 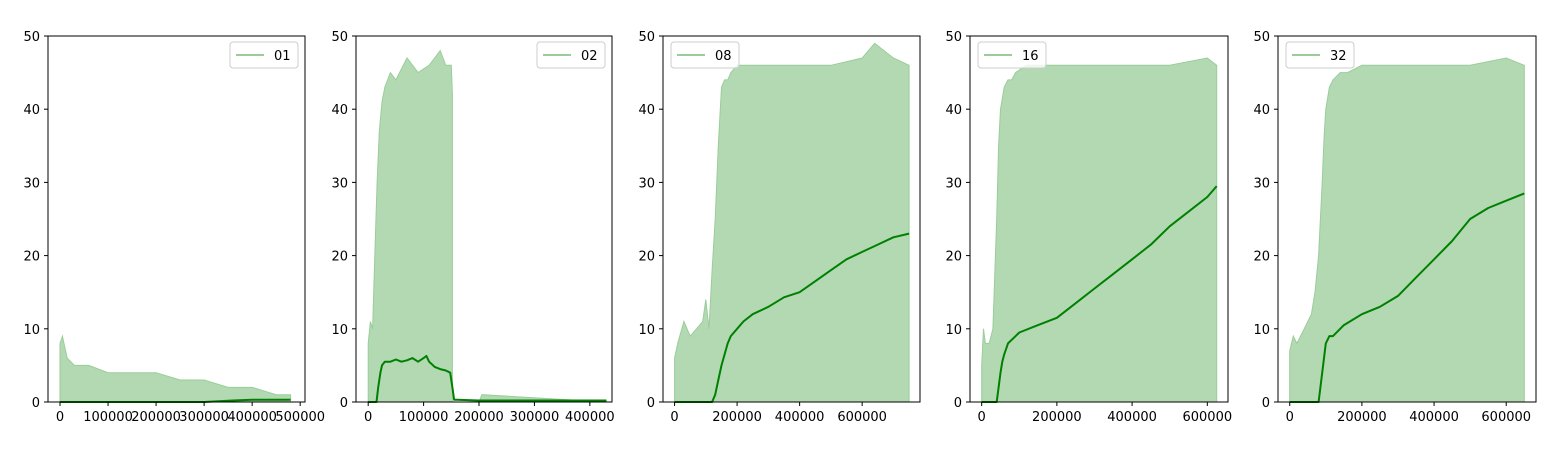 I want to click on legend: 16, so click(x=1012, y=55).